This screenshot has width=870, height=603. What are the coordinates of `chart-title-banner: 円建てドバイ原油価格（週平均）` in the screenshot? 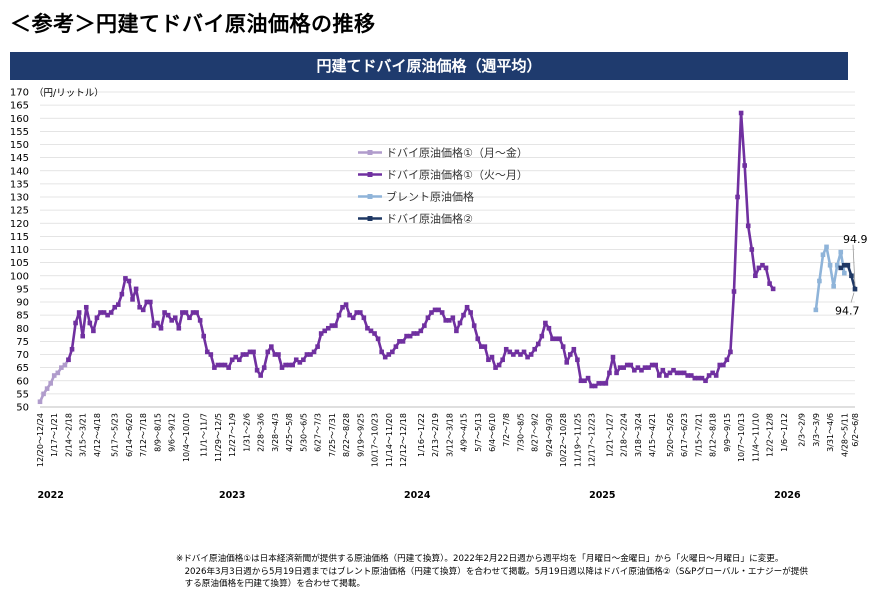 It's located at (429, 66).